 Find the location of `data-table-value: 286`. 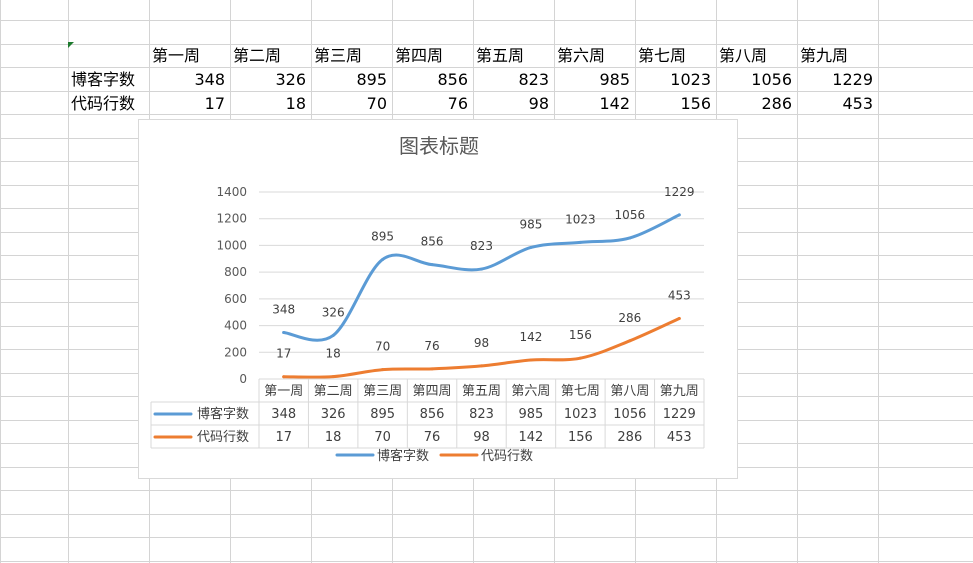

data-table-value: 286 is located at coordinates (629, 437).